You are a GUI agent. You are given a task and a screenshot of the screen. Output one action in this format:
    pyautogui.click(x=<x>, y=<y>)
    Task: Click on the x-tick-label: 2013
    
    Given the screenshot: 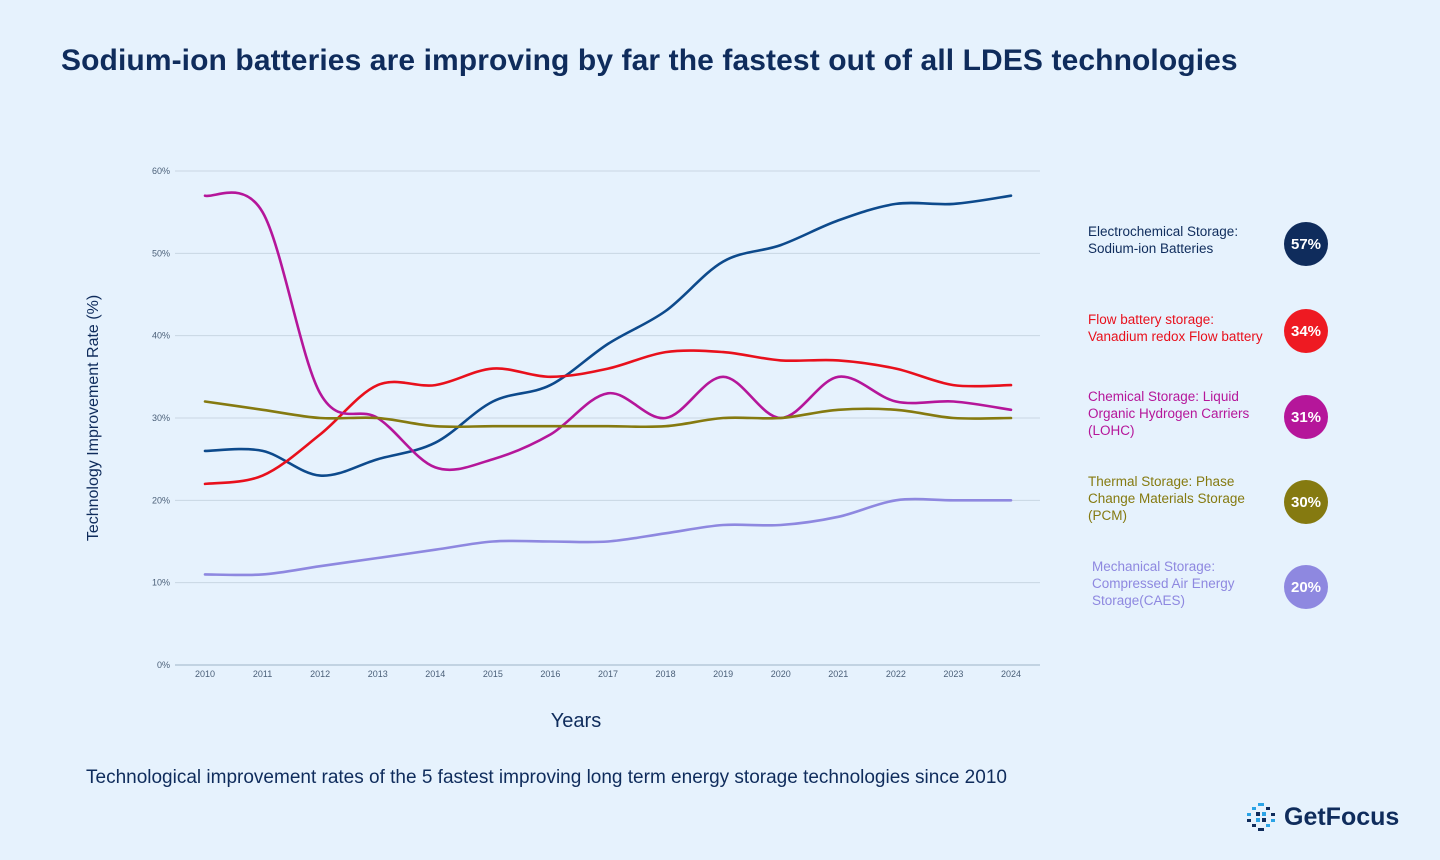 What is the action you would take?
    pyautogui.click(x=378, y=674)
    